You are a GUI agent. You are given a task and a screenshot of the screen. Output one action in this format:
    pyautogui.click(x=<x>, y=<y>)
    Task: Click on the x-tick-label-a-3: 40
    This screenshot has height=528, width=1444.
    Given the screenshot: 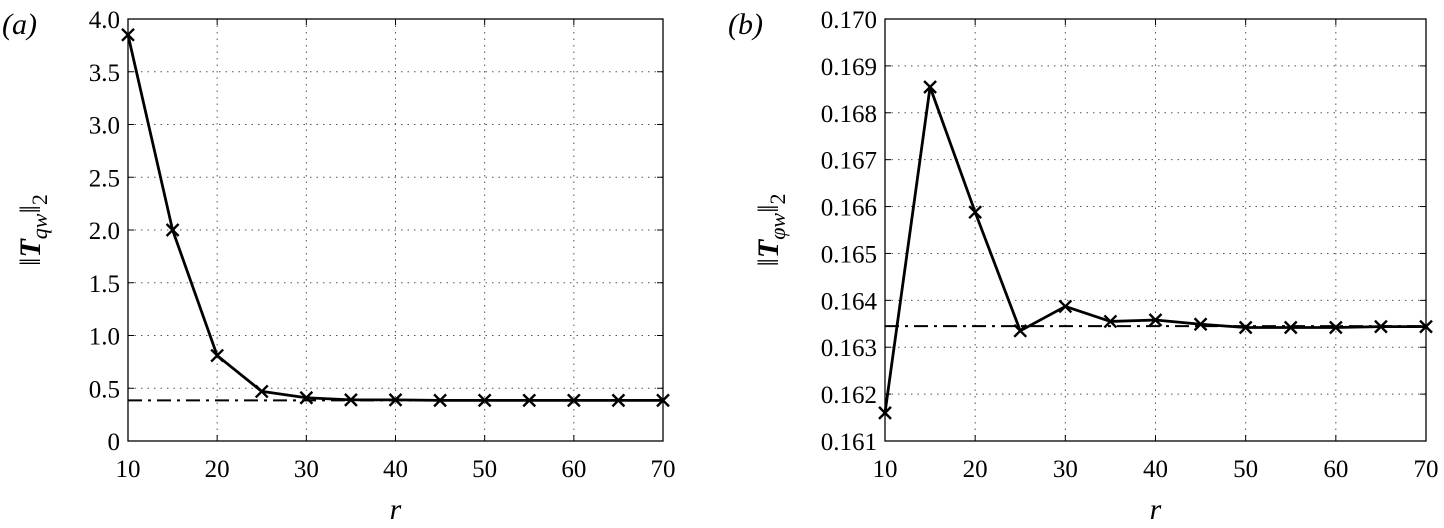 What is the action you would take?
    pyautogui.click(x=395, y=469)
    